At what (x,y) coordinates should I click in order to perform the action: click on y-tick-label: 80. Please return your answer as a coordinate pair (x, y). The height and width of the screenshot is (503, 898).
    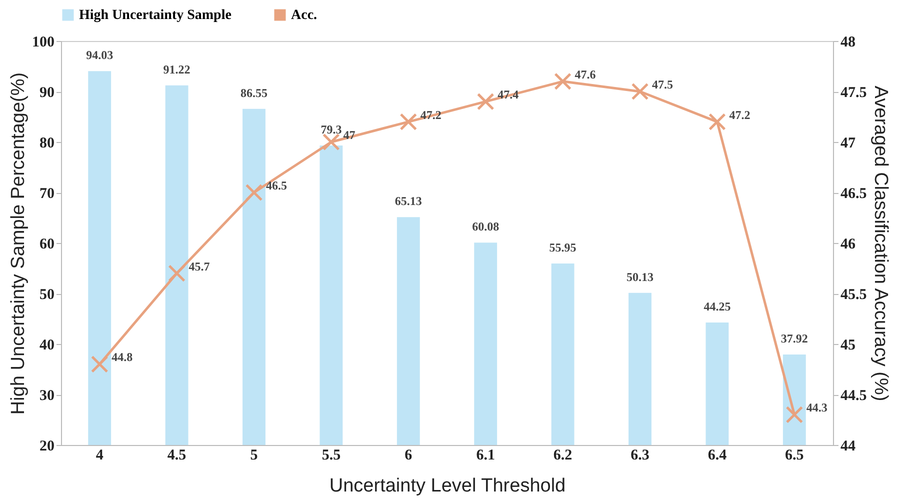
    Looking at the image, I should click on (47, 144).